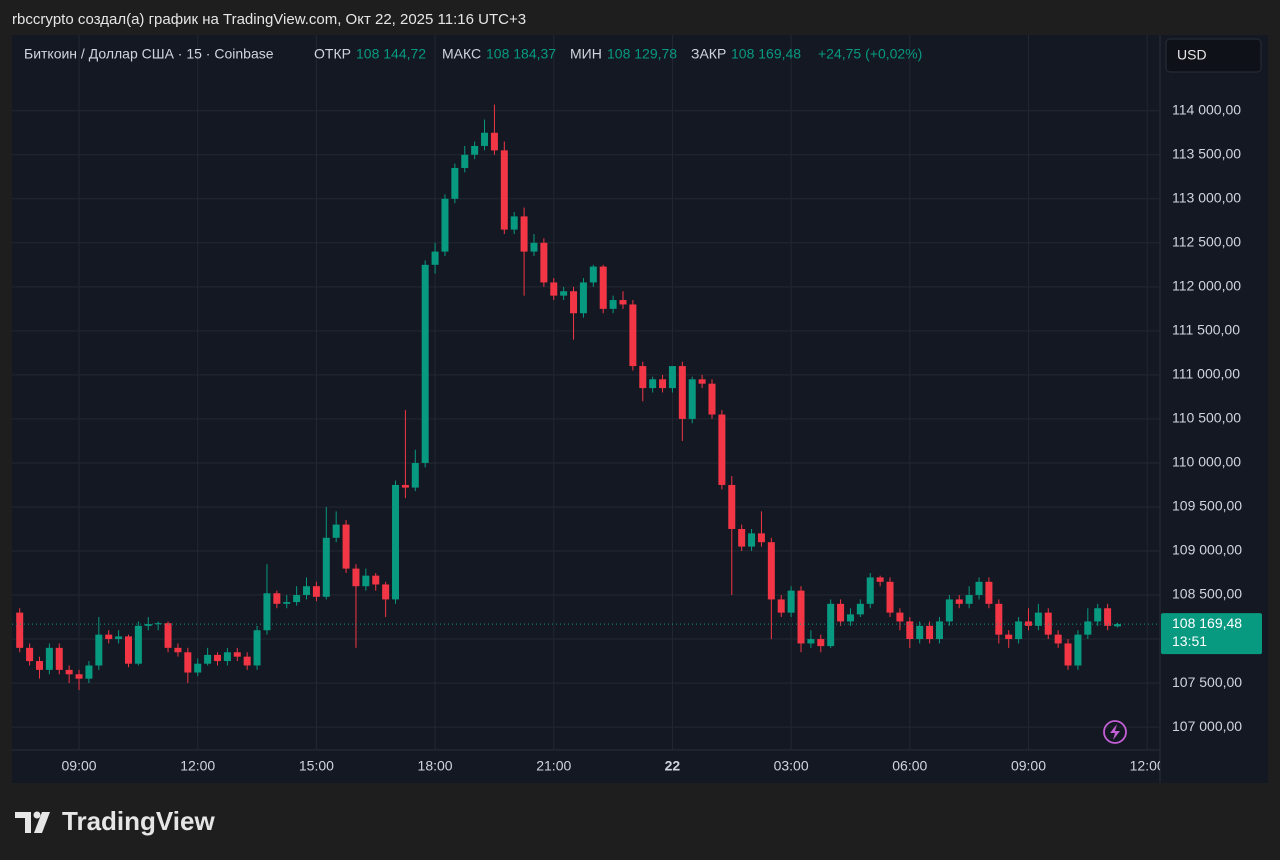 The image size is (1280, 860). Describe the element at coordinates (461, 54) in the screenshot. I see `legend-key: МАКС` at that location.